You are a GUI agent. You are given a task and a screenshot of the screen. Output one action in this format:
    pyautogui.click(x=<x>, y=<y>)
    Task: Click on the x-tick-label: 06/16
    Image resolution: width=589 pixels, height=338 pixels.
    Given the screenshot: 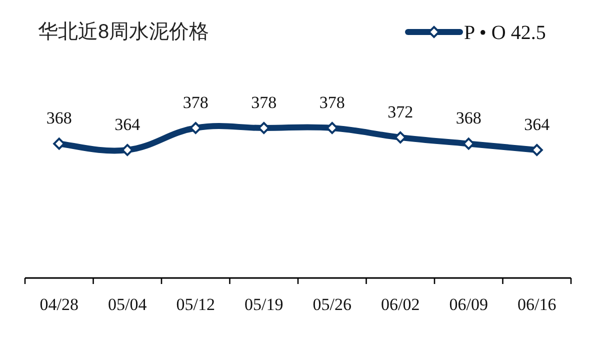 What is the action you would take?
    pyautogui.click(x=537, y=304)
    